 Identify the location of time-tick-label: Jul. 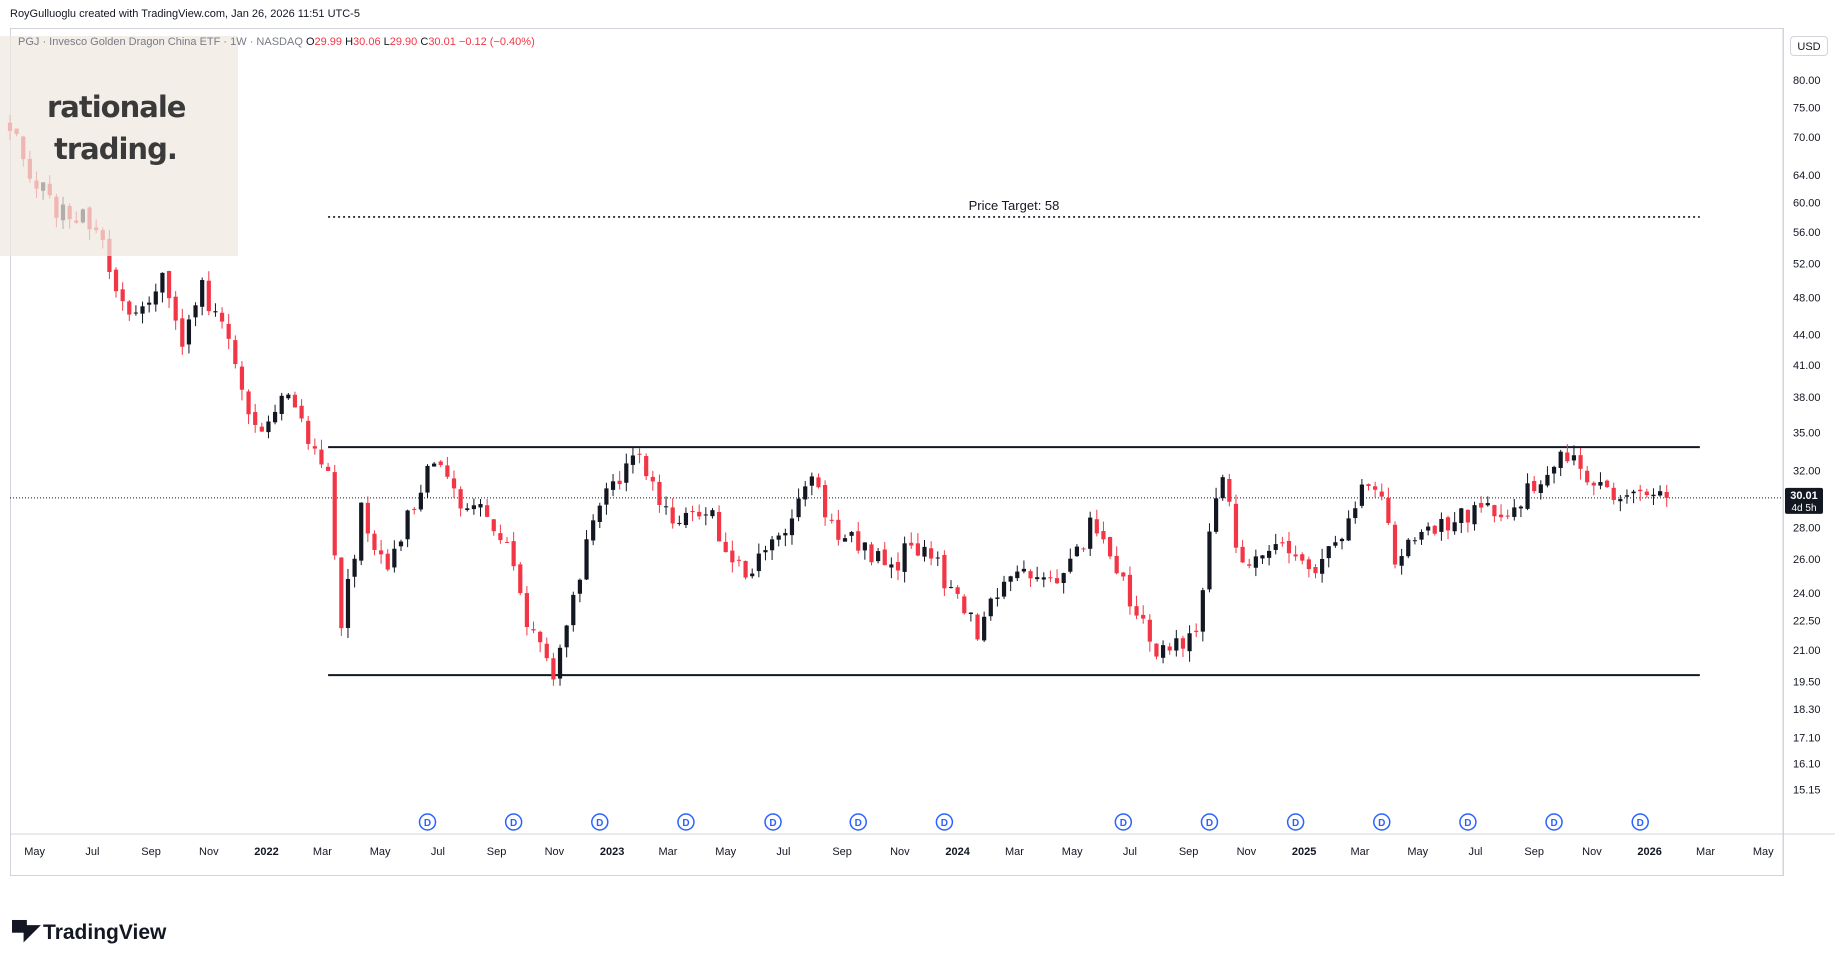
(438, 852).